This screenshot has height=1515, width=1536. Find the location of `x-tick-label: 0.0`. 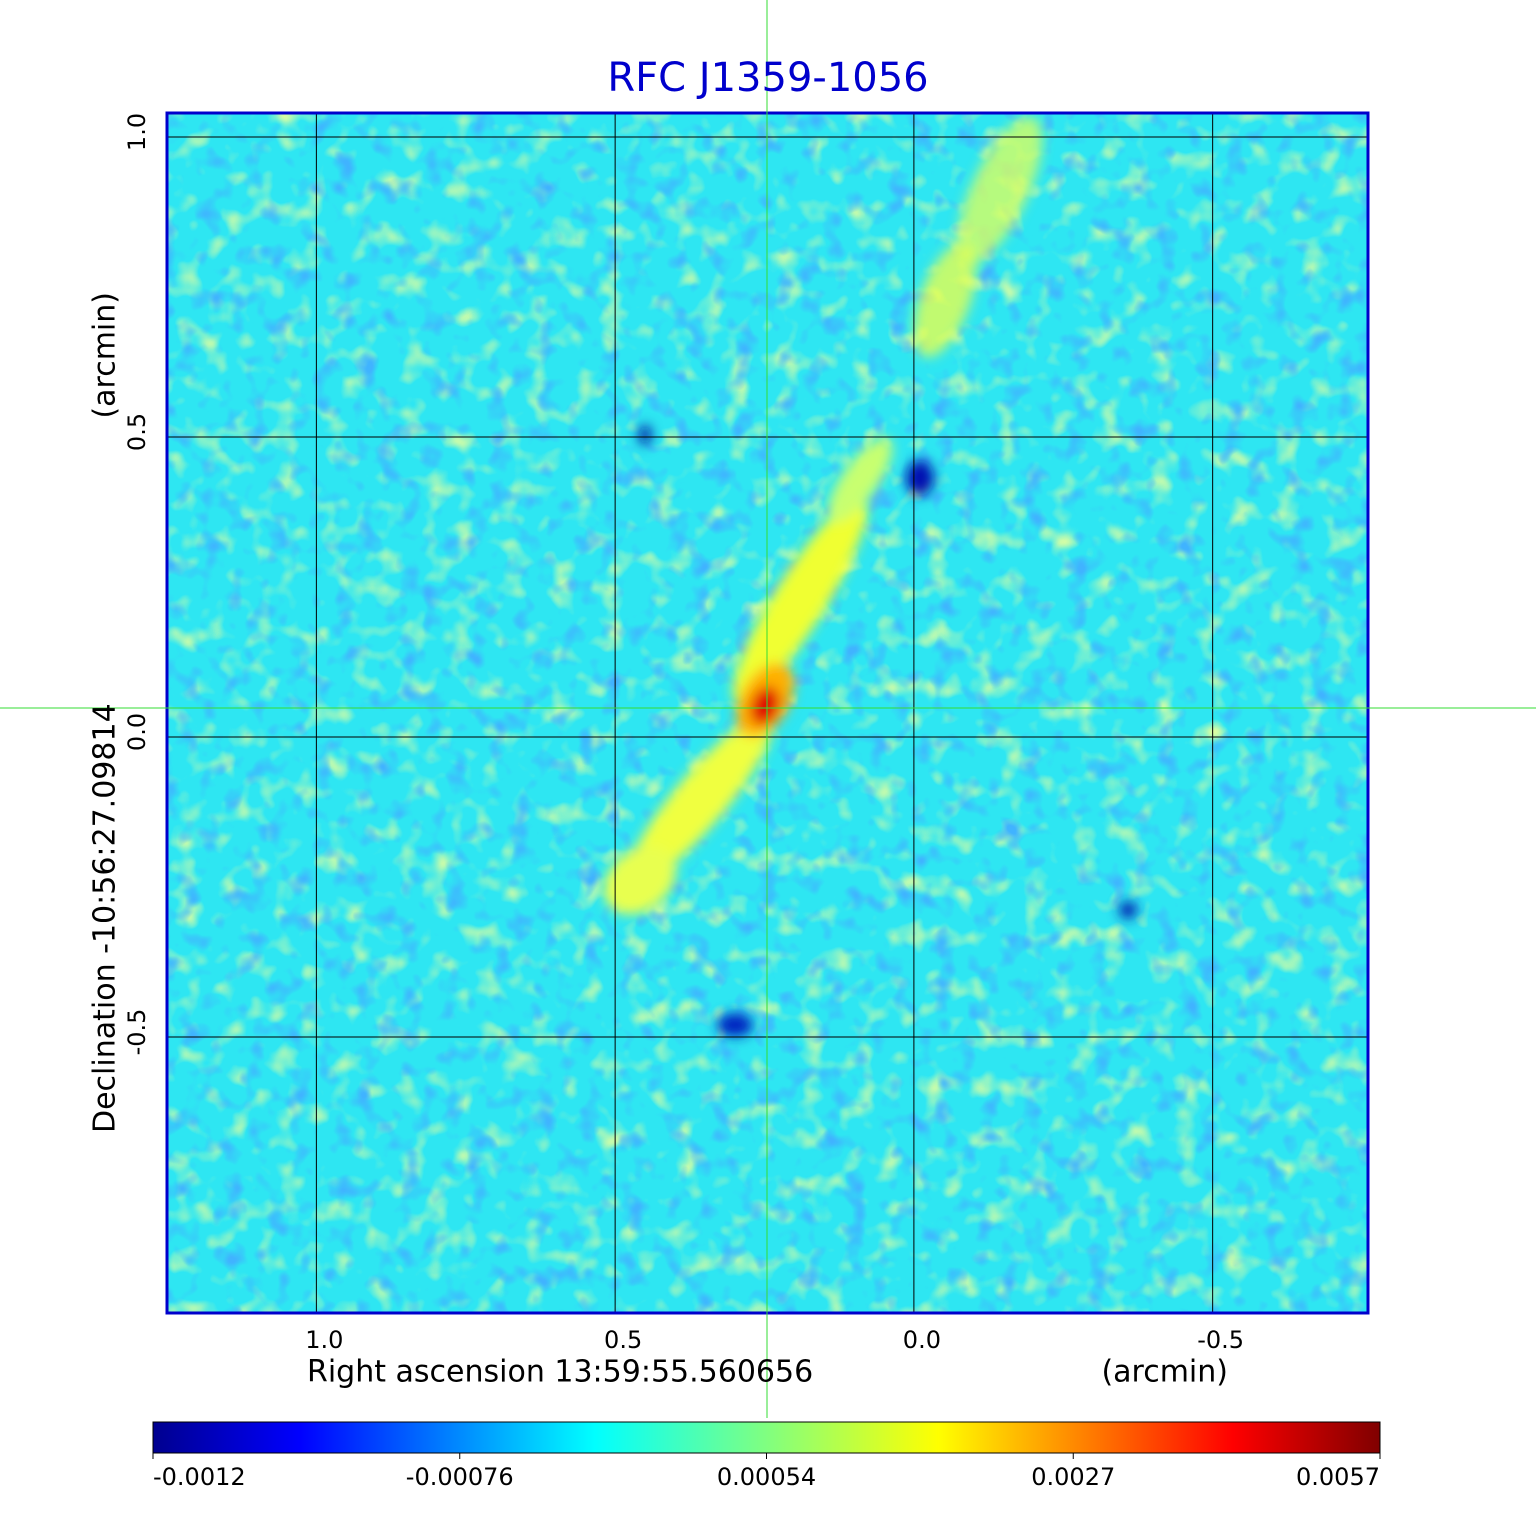

x-tick-label: 0.0 is located at coordinates (922, 1340).